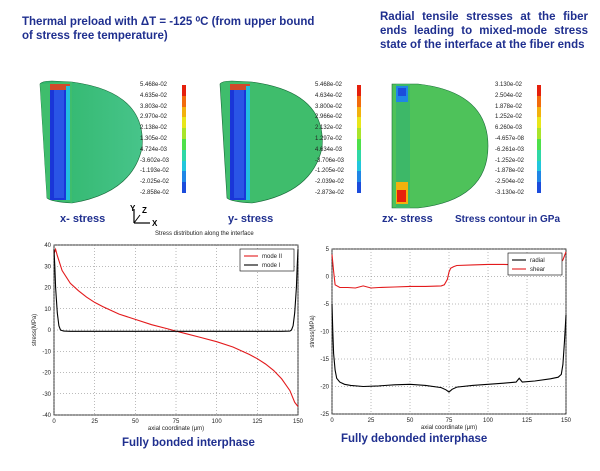  Describe the element at coordinates (154, 139) in the screenshot. I see `colorbar-label: 1.305e-02` at that location.